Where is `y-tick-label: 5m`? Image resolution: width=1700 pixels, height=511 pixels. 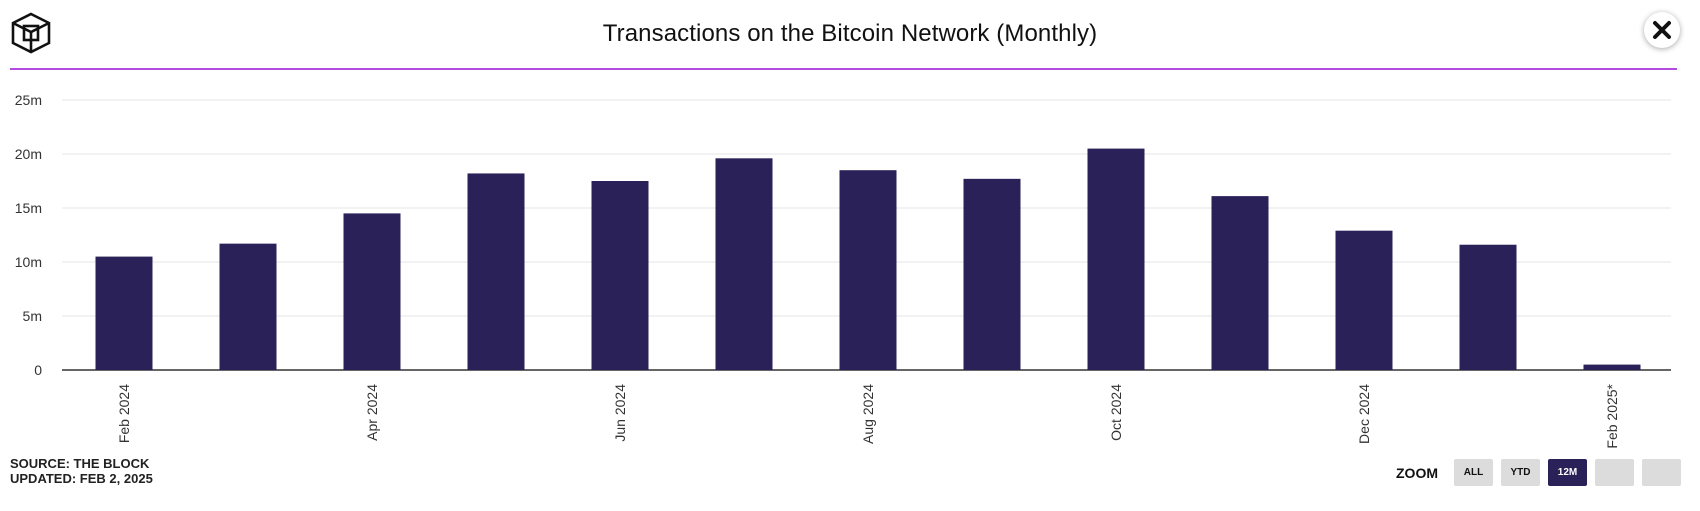 y-tick-label: 5m is located at coordinates (32, 316).